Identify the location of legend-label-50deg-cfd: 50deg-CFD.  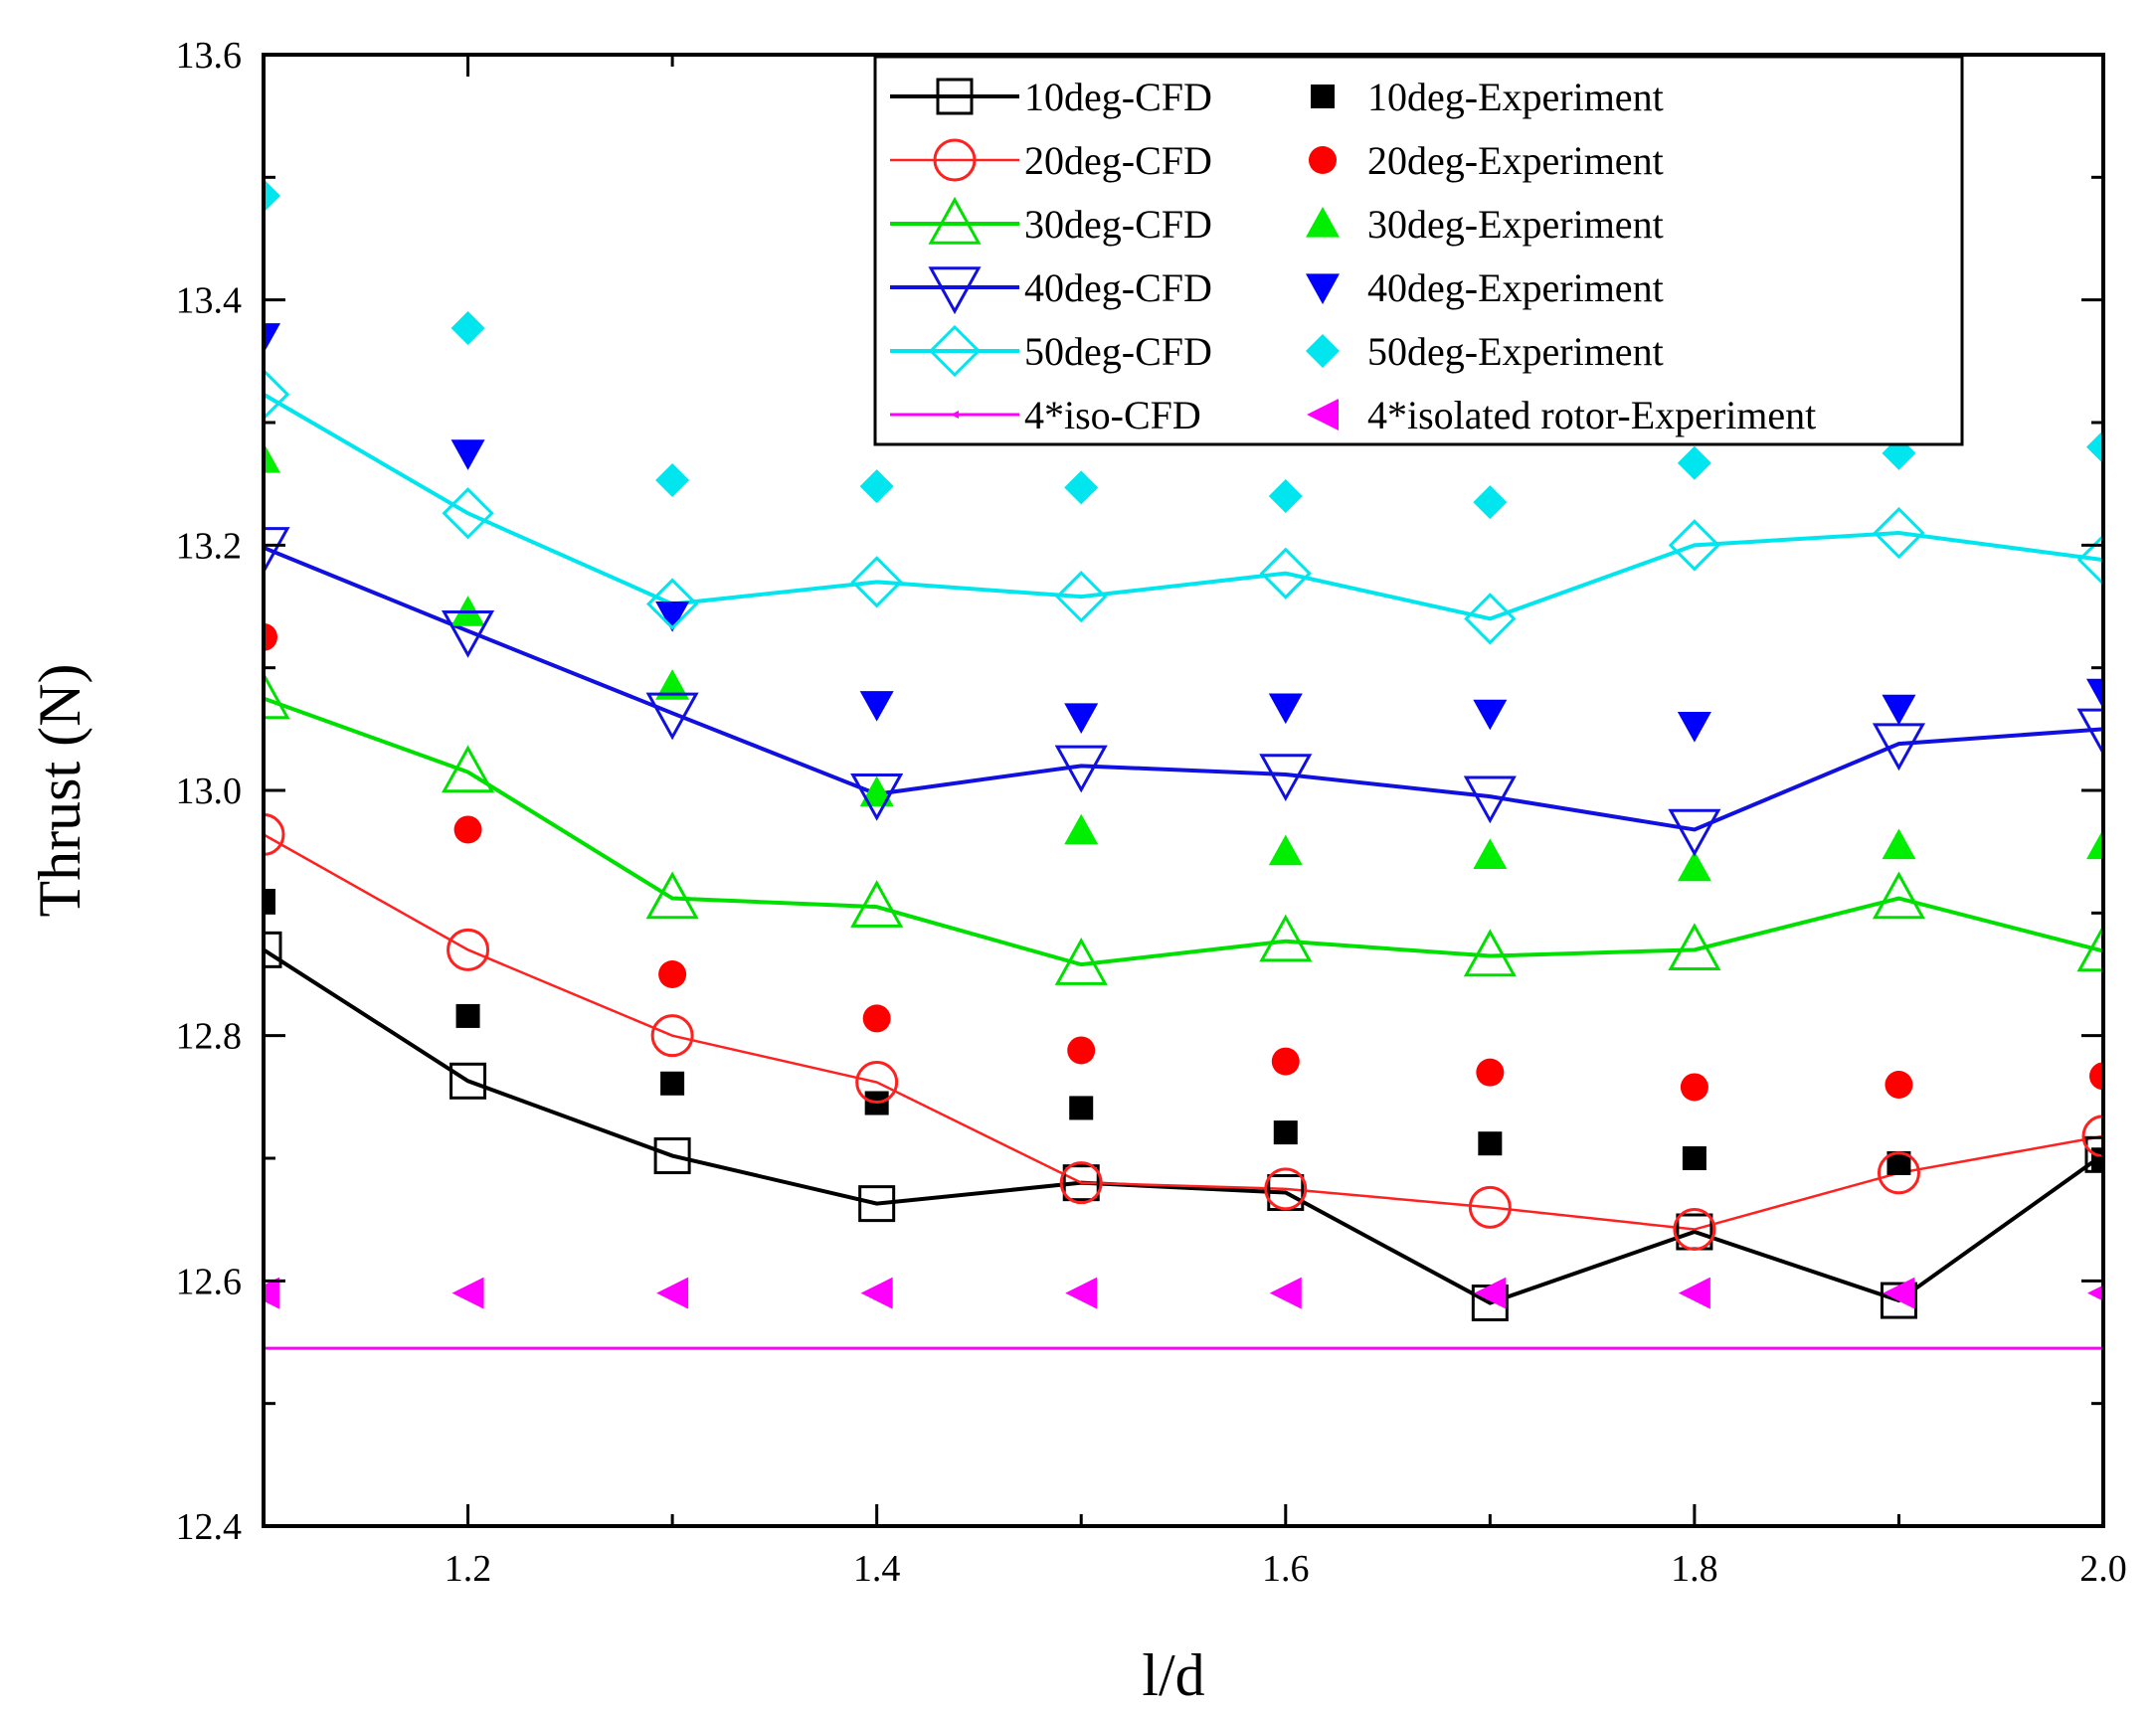
(1118, 351).